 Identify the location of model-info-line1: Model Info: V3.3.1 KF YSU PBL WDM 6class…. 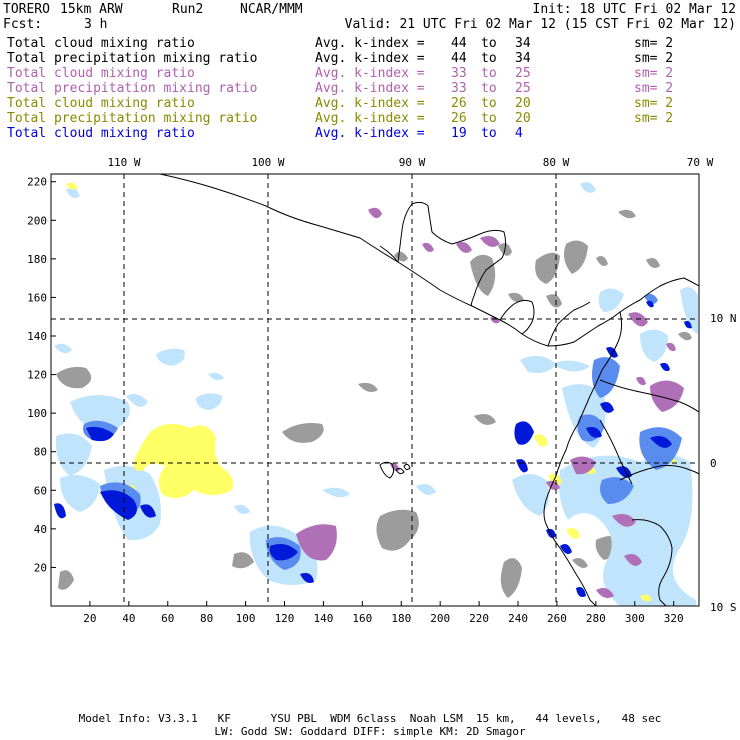
(370, 718).